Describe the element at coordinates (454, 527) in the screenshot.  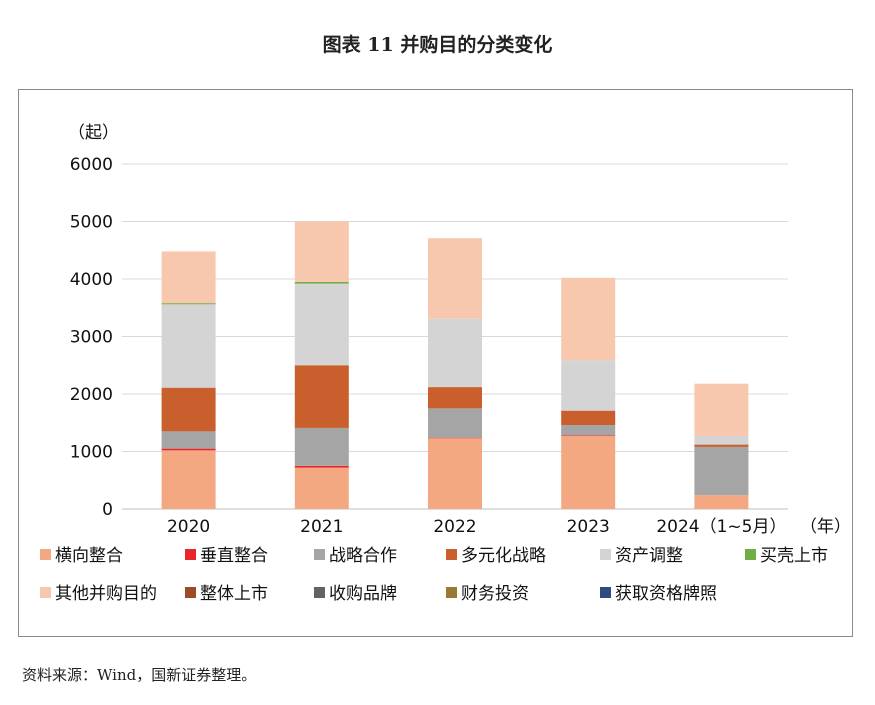
I see `x-tick-label: 2022` at that location.